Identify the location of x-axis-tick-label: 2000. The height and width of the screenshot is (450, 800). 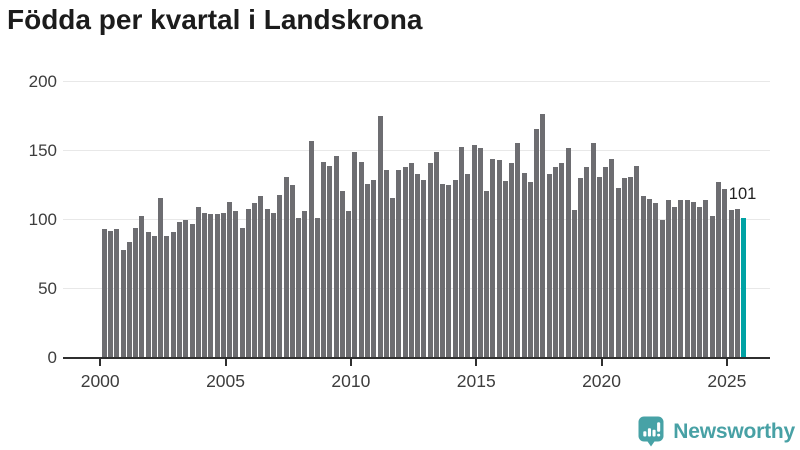
(100, 381).